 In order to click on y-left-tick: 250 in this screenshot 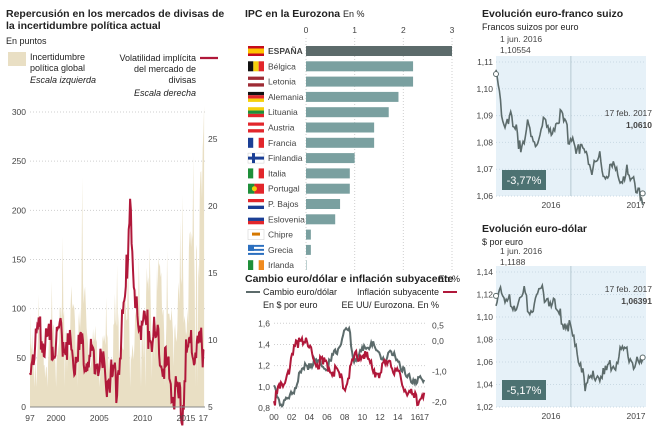, I will do `click(19, 161)`.